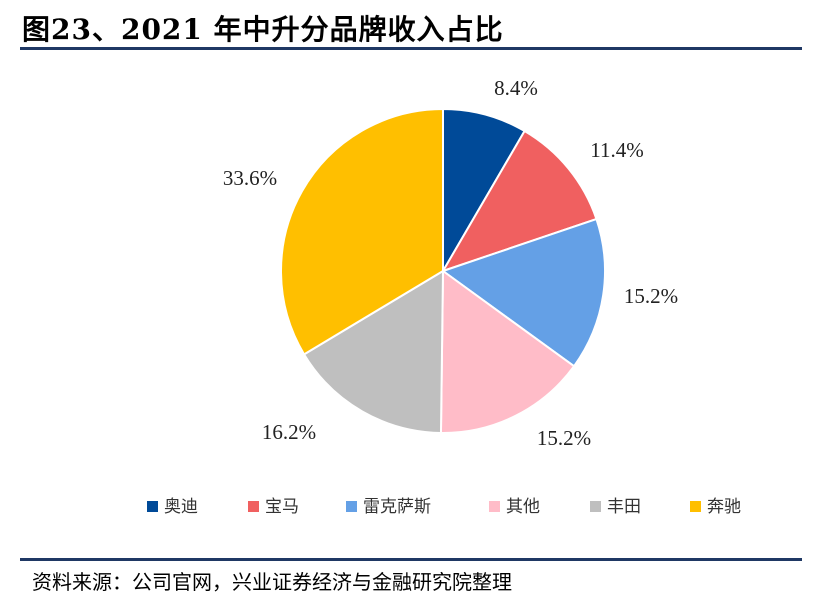 This screenshot has height=600, width=819. I want to click on legend: 奥迪 宝马 雷克萨斯 其他 丰田 奔驰, so click(444, 507).